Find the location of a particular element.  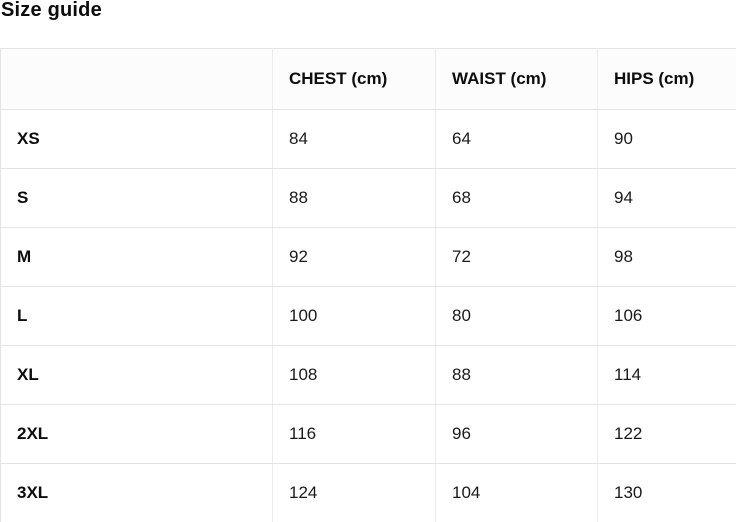

waist-value: 88 is located at coordinates (516, 375).